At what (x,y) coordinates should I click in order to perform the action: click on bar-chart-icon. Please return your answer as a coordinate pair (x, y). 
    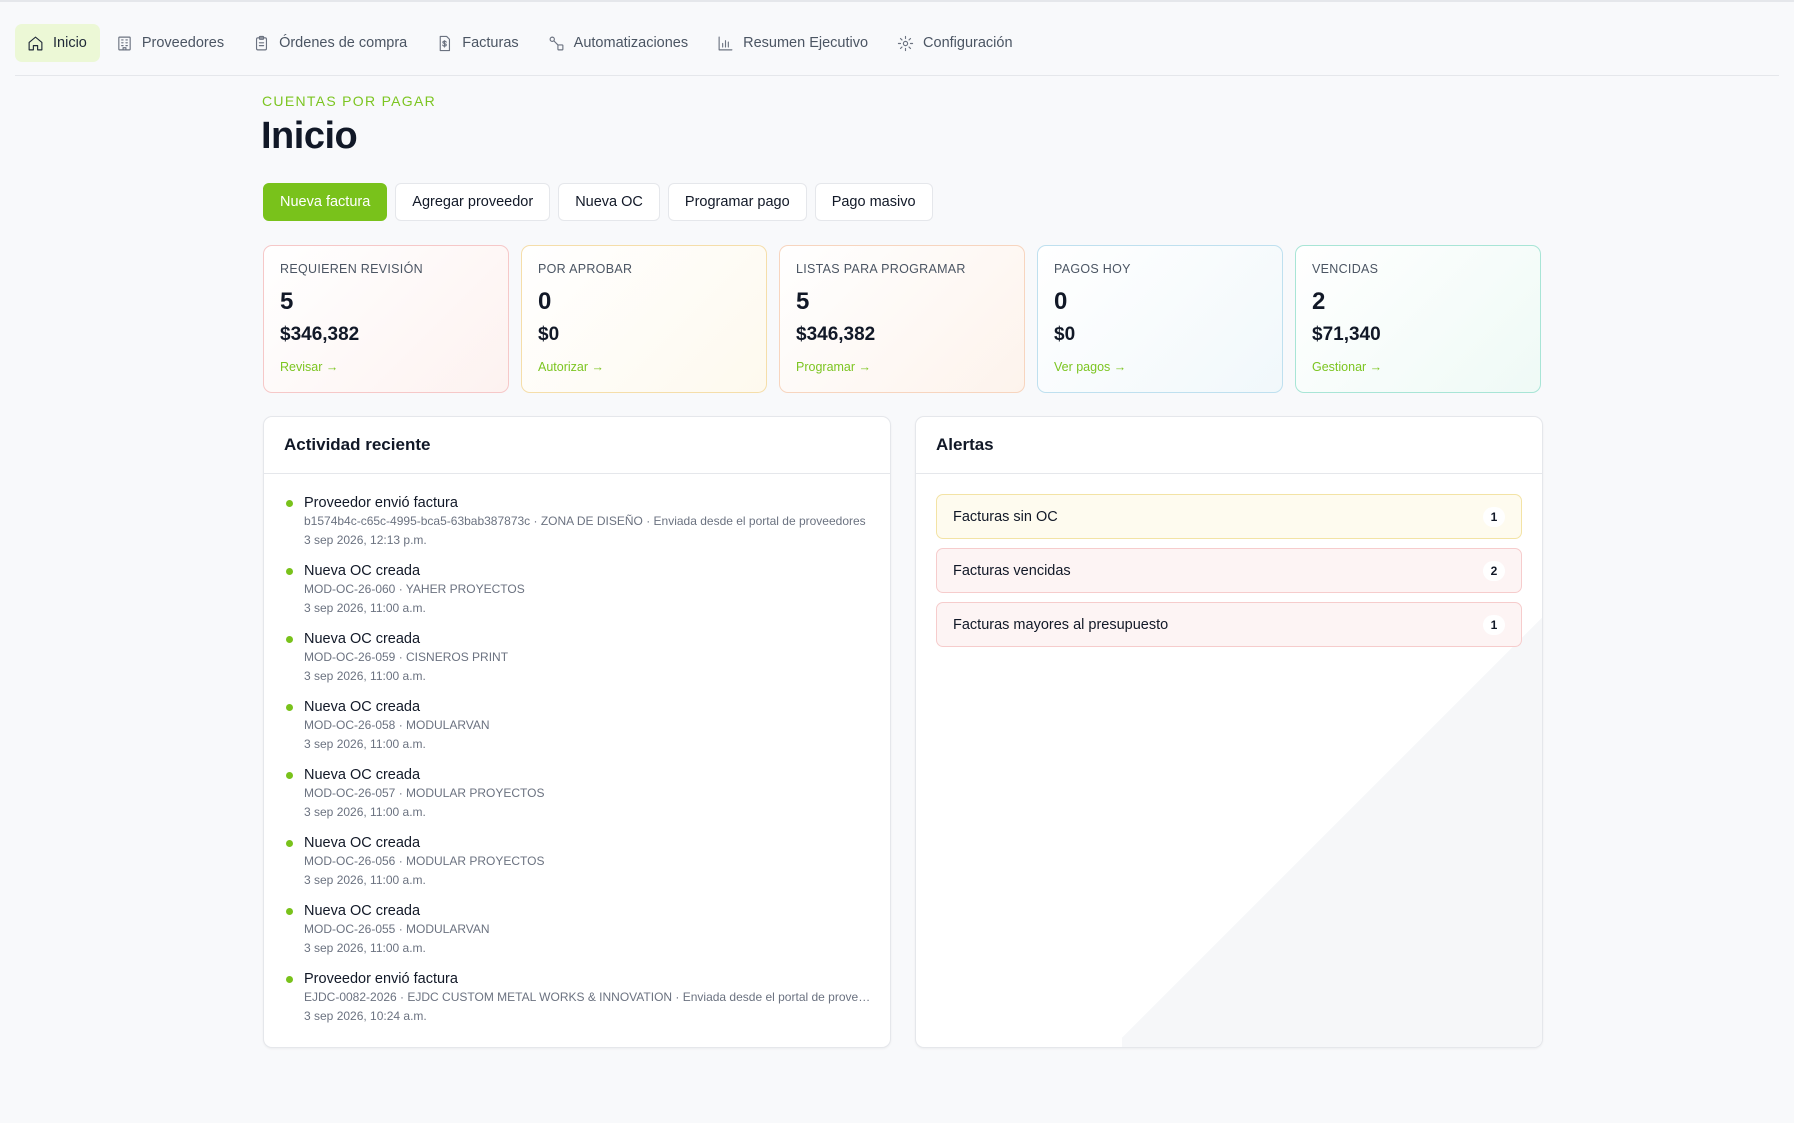
    Looking at the image, I should click on (725, 43).